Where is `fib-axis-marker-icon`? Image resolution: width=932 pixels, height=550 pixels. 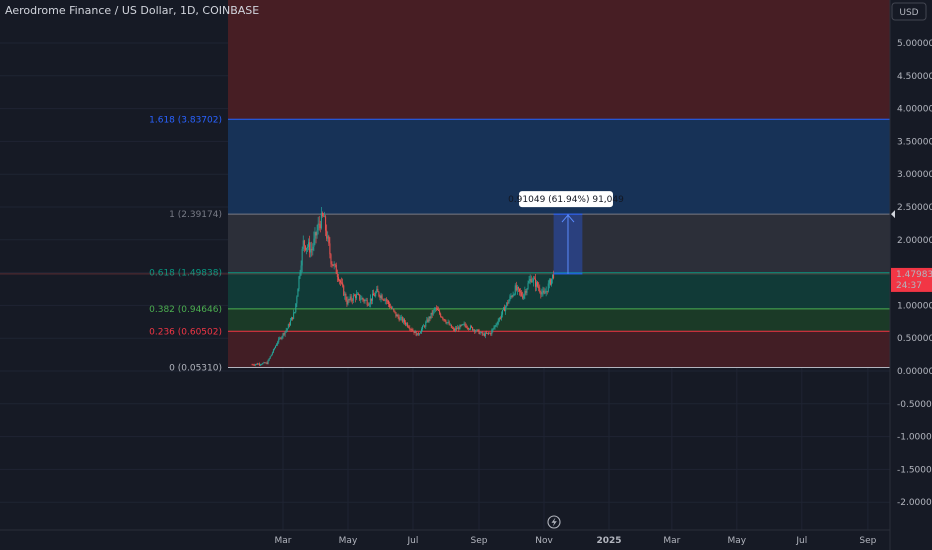 fib-axis-marker-icon is located at coordinates (893, 214).